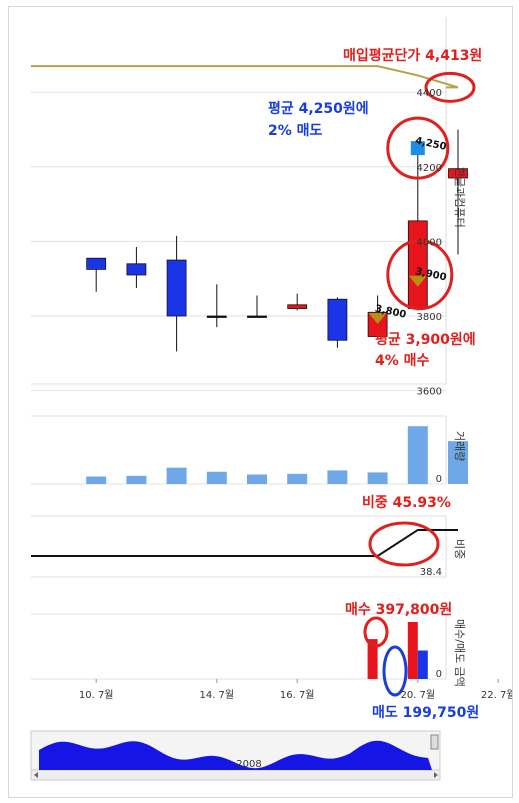 This screenshot has width=519, height=803. What do you see at coordinates (439, 479) in the screenshot?
I see `volume-tick-label: 0` at bounding box center [439, 479].